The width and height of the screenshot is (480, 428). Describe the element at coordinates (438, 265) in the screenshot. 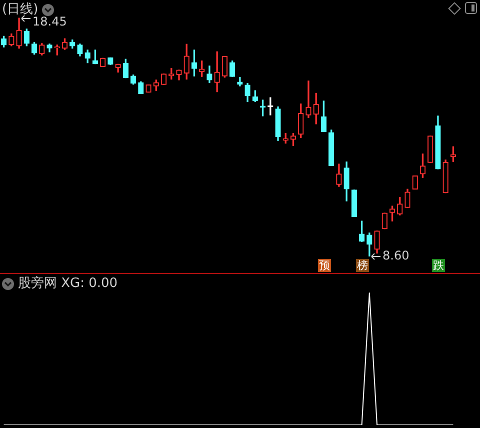

I see `text: 跌` at that location.